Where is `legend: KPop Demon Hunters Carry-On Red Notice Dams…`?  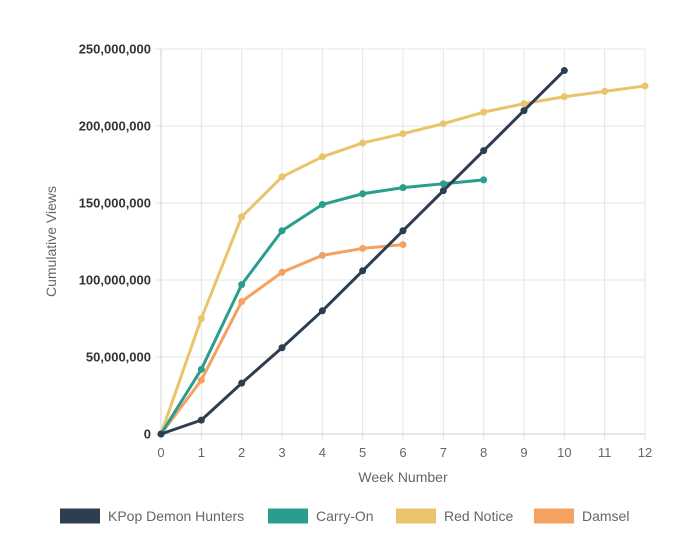
legend: KPop Demon Hunters Carry-On Red Notice Dams… is located at coordinates (344, 516).